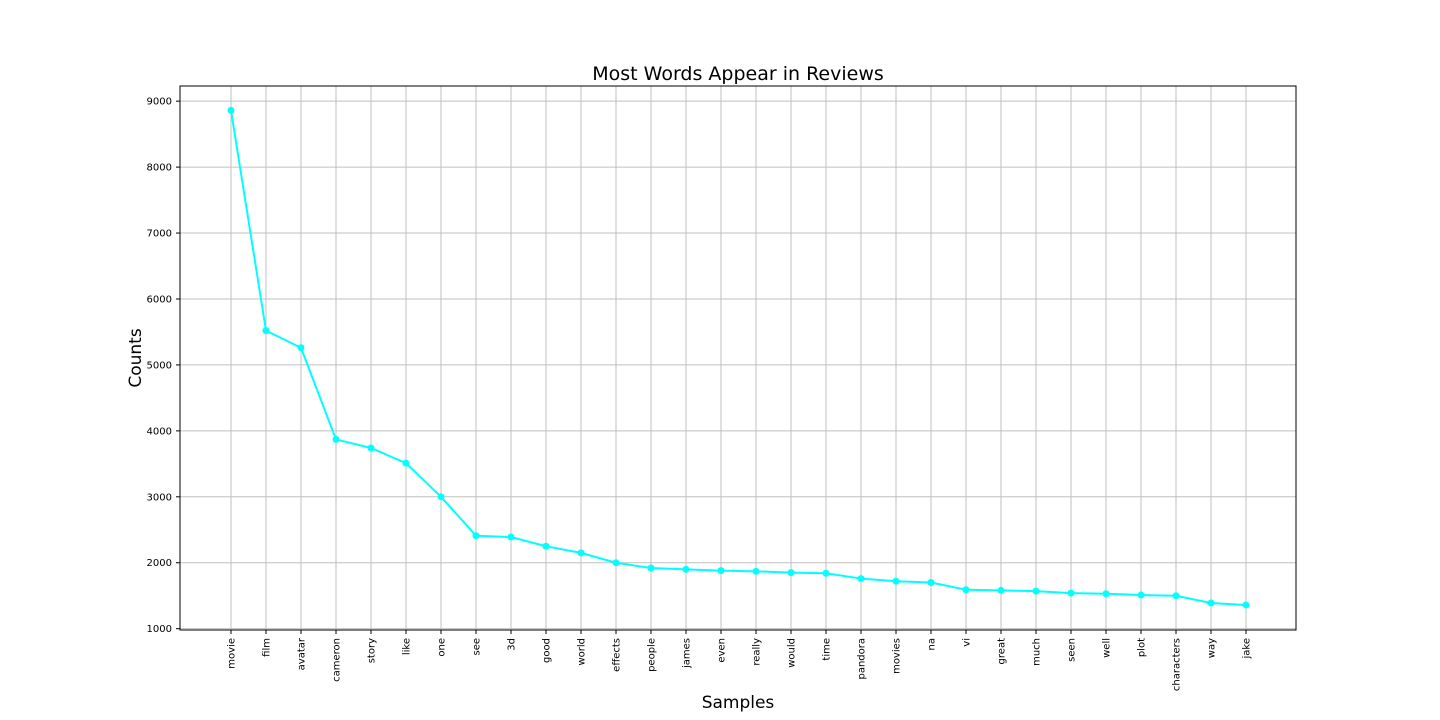 This screenshot has width=1440, height=720. What do you see at coordinates (159, 365) in the screenshot?
I see `y-tick-label: 5000` at bounding box center [159, 365].